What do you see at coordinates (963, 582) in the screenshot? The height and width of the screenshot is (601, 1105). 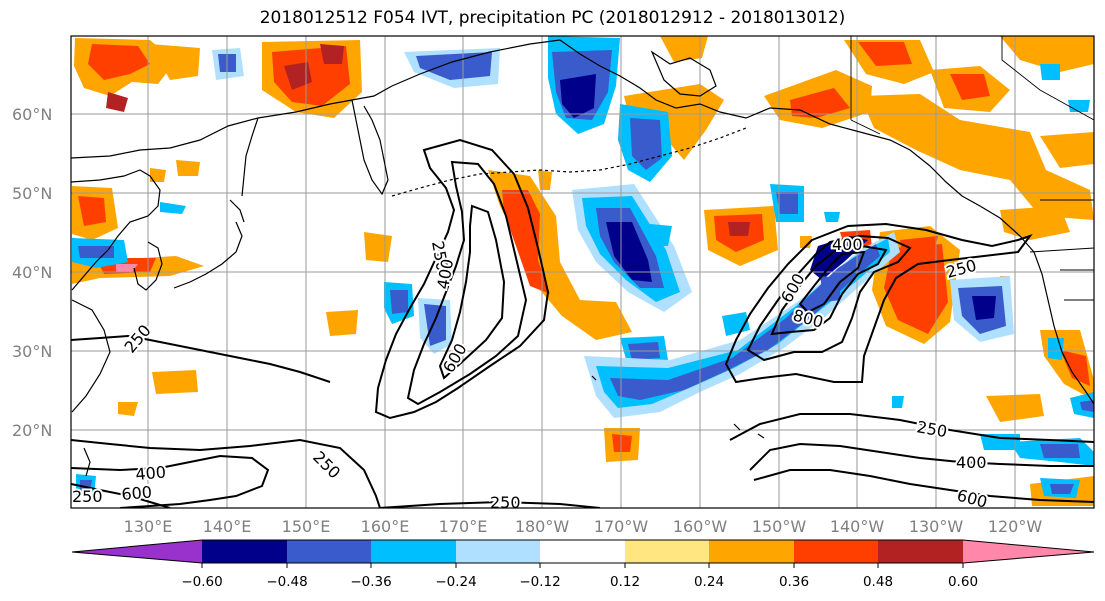 I see `colorbar-tick-label: 0.60` at bounding box center [963, 582].